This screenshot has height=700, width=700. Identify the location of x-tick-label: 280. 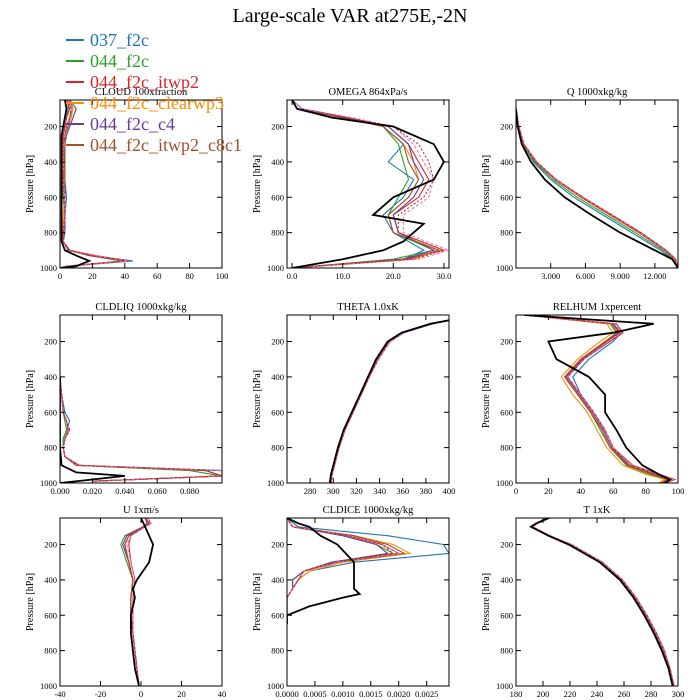
(310, 491).